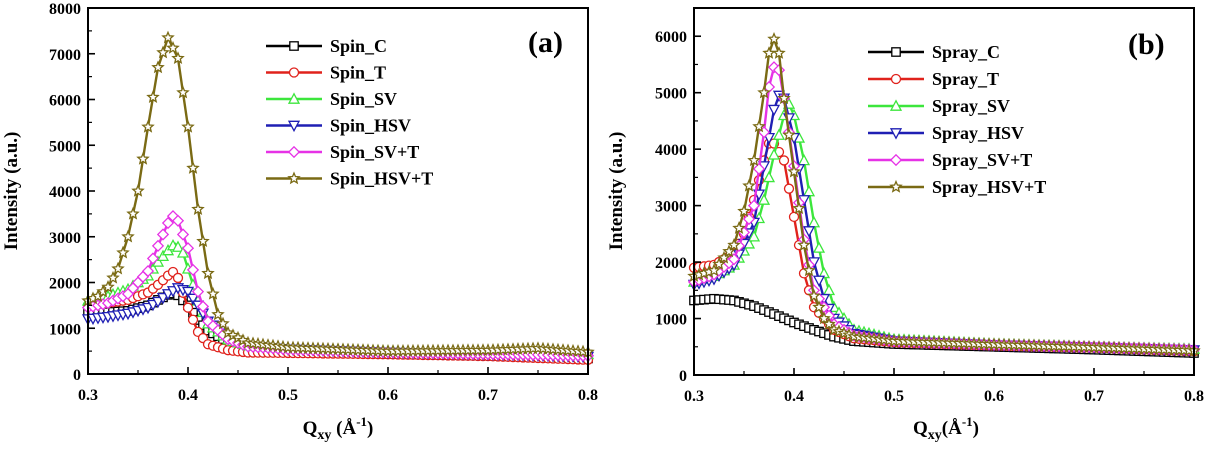 The width and height of the screenshot is (1210, 452). Describe the element at coordinates (488, 395) in the screenshot. I see `panel-a-x-tick-label: 0.7` at that location.